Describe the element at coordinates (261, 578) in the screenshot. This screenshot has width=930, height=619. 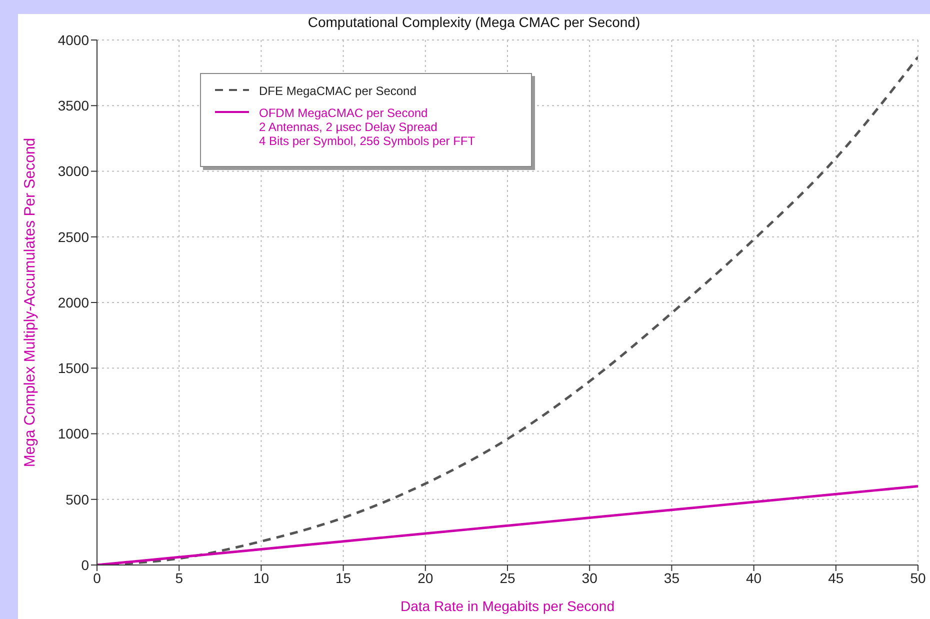
I see `x-tick-label: 10` at that location.